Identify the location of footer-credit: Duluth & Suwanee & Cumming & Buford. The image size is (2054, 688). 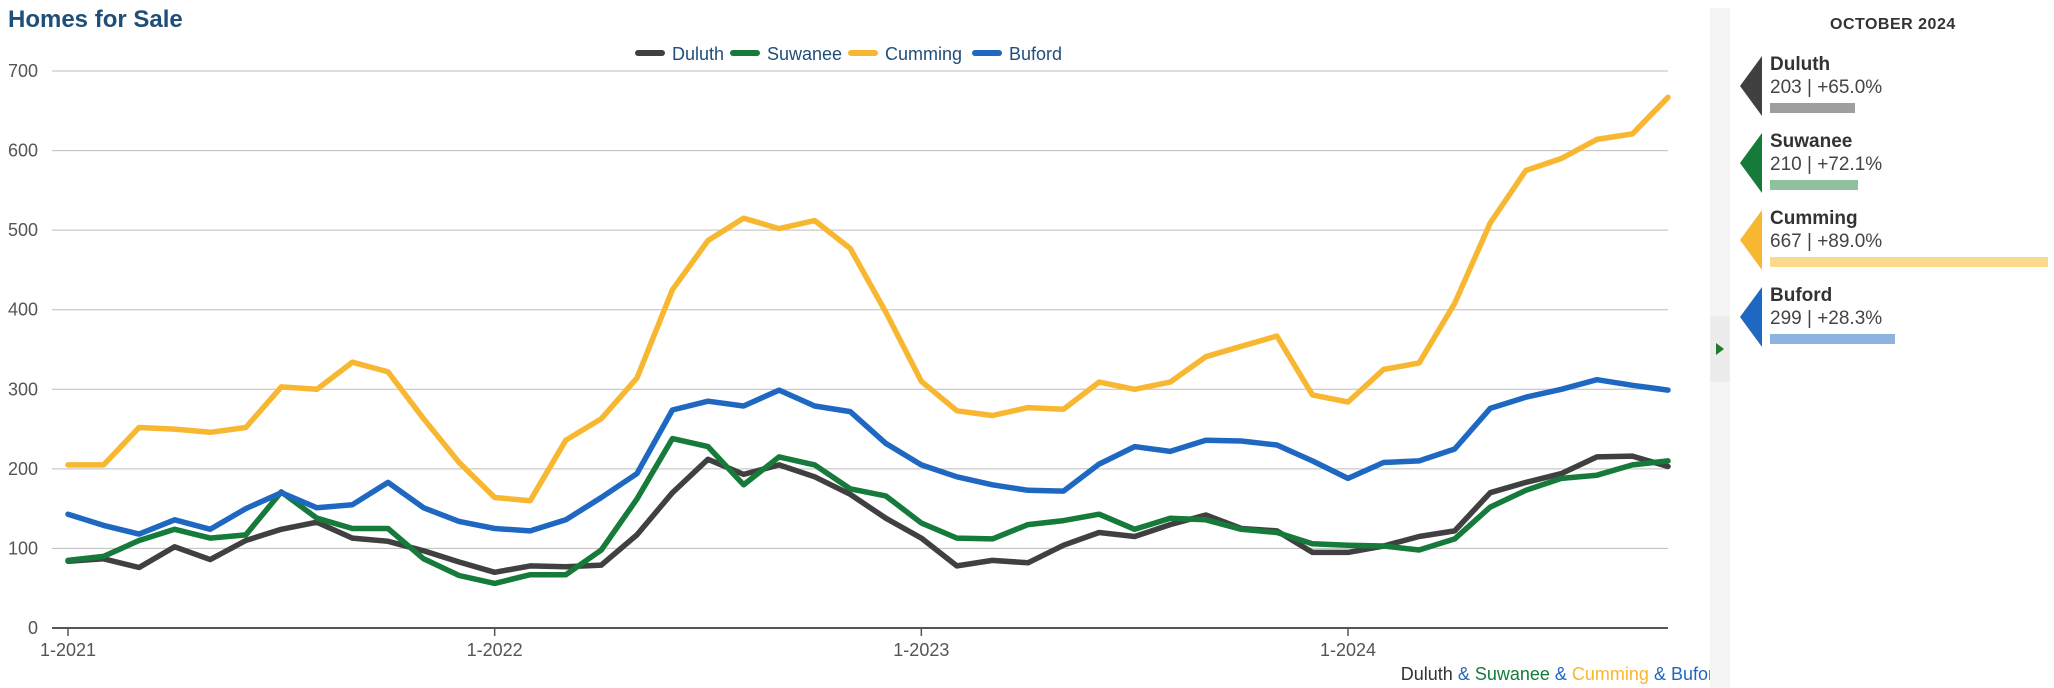
(1562, 674).